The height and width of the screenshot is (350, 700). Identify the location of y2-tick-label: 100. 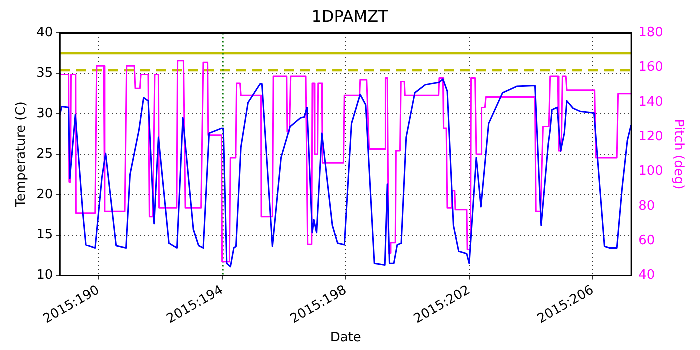
(651, 172).